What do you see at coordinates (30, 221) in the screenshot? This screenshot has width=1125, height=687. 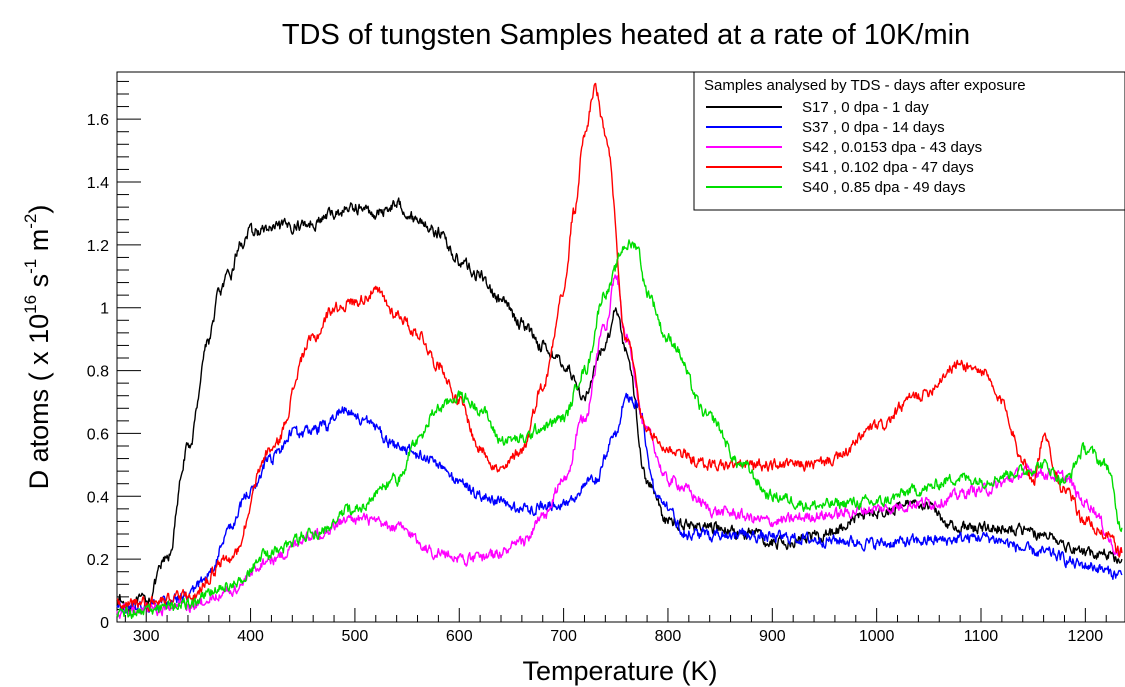 I see `y-axis-title-exp3: -2` at bounding box center [30, 221].